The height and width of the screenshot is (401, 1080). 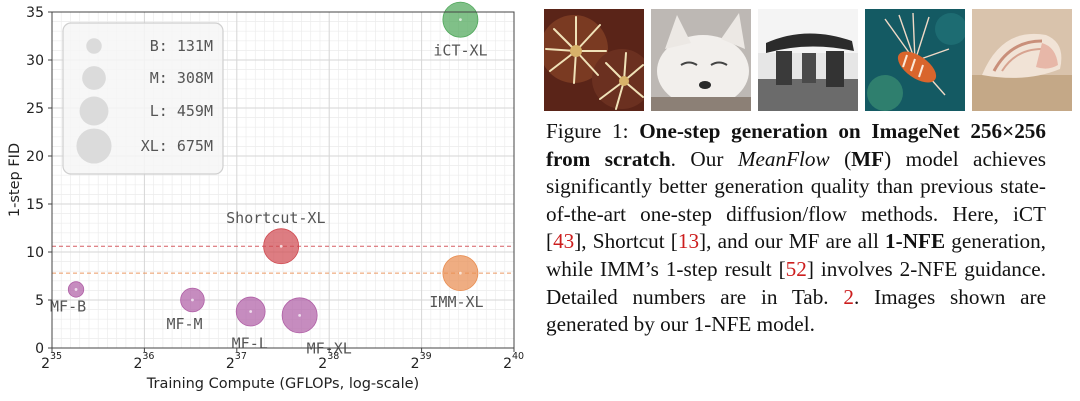 I want to click on table-reference-link: 2, so click(x=848, y=296).